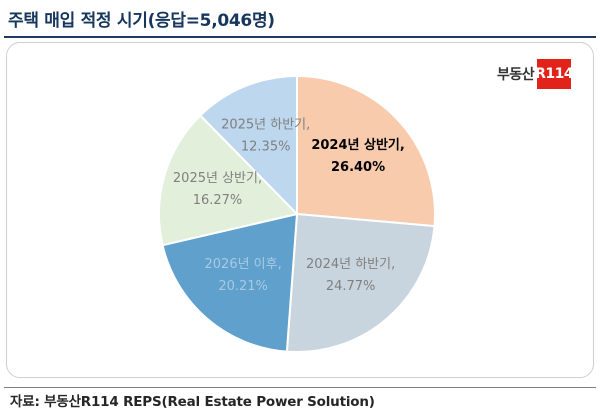 This screenshot has height=415, width=600. What do you see at coordinates (350, 264) in the screenshot?
I see `slice-label-1: 2024년 하반기,` at bounding box center [350, 264].